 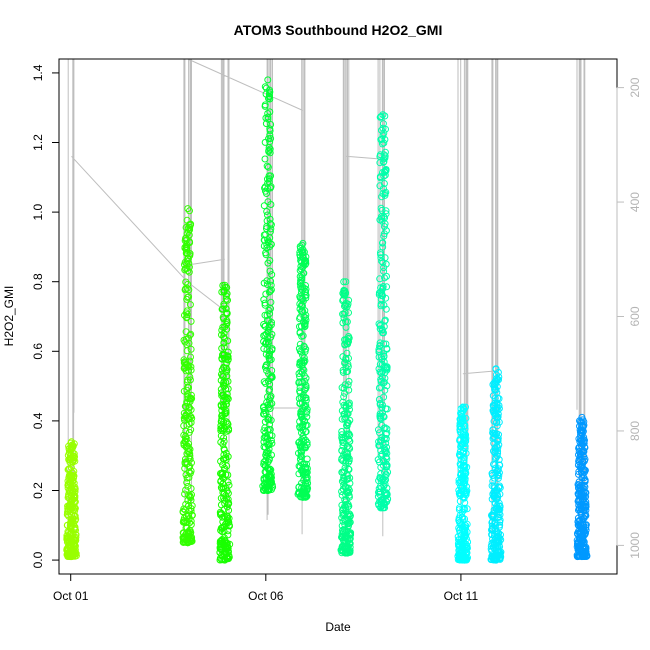 What do you see at coordinates (629, 318) in the screenshot?
I see `secondary-y-axis: 200 400 600 800 1000` at bounding box center [629, 318].